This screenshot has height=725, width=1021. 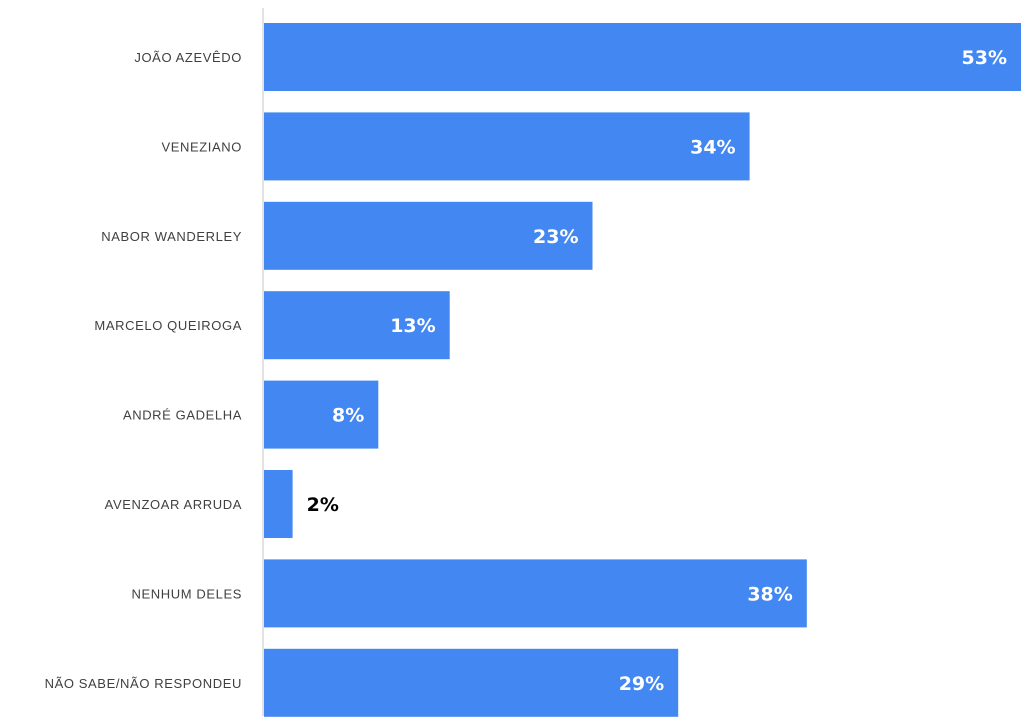 What do you see at coordinates (173, 504) in the screenshot?
I see `category-label: AVENZOAR ARRUDA` at bounding box center [173, 504].